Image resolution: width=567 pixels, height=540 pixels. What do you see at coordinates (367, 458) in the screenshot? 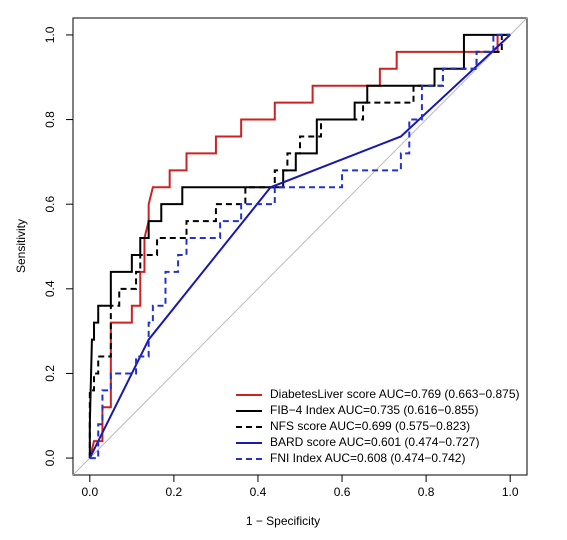
I see `legend-label: FNI Index AUC=0.608 (0.474−0.742)` at bounding box center [367, 458].